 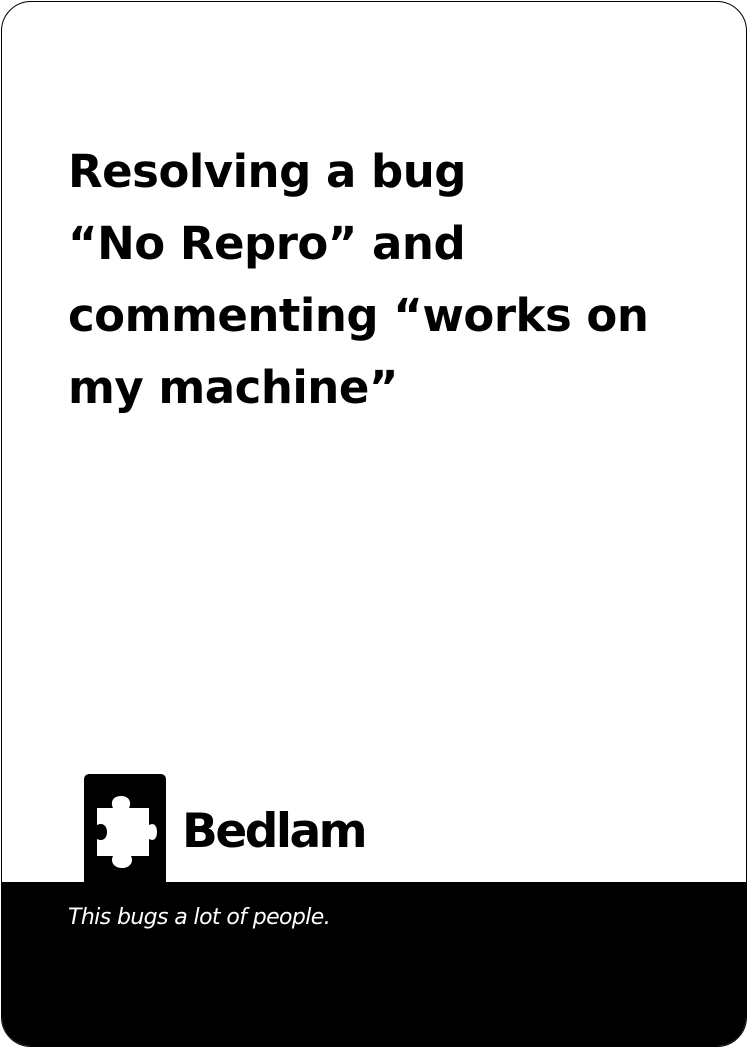 What do you see at coordinates (267, 171) in the screenshot?
I see `card-title-line: Resolving a bug` at bounding box center [267, 171].